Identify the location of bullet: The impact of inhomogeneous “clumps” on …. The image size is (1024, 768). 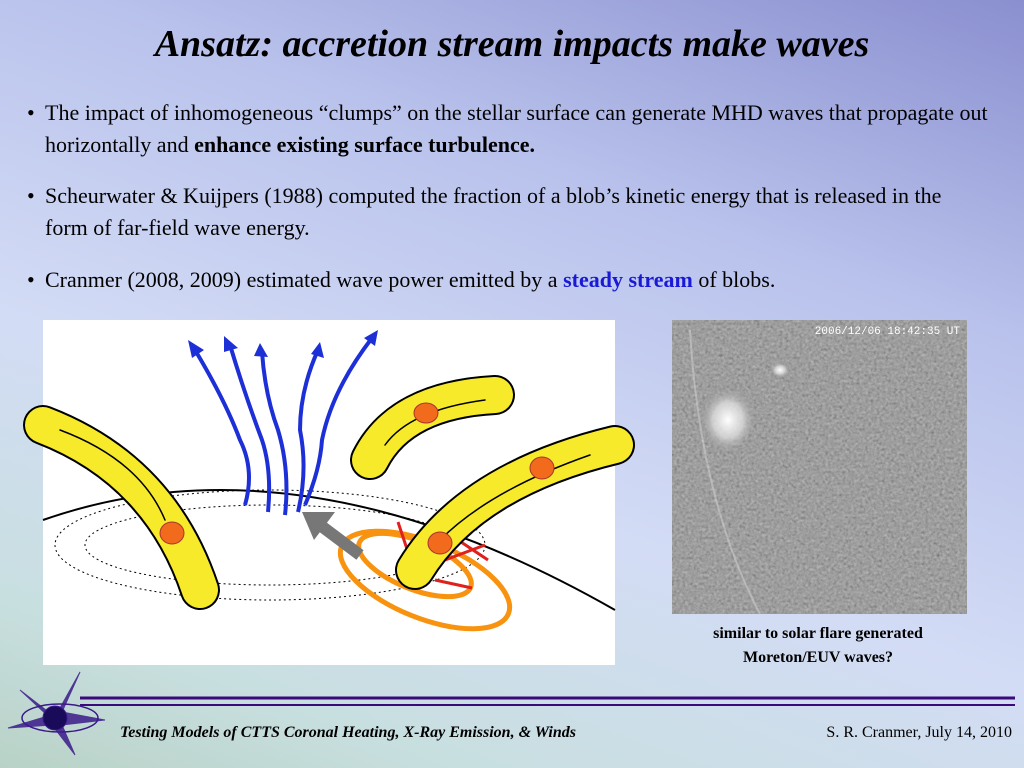
(516, 129).